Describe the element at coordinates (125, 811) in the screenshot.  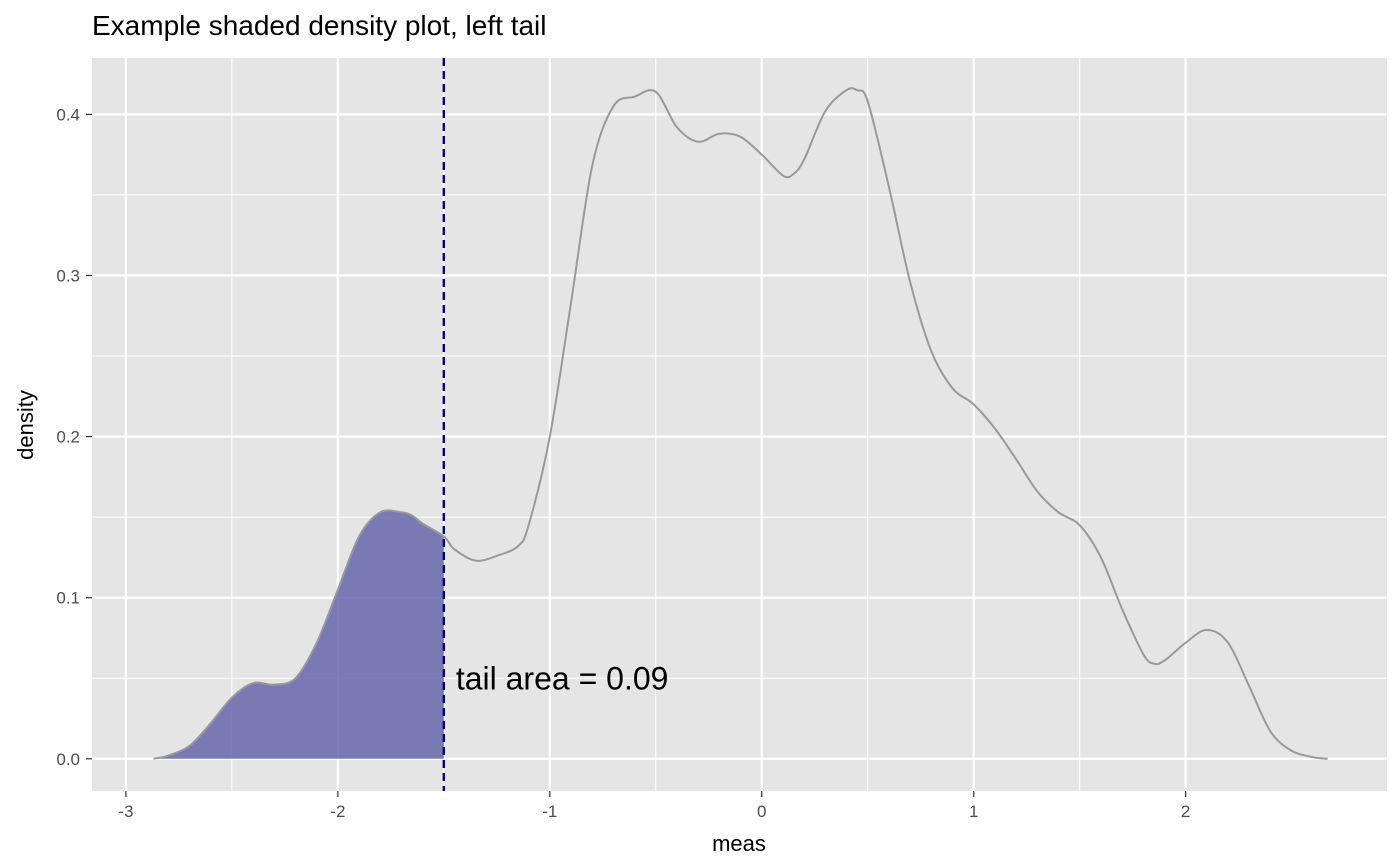
I see `x-tick-label: -3` at that location.